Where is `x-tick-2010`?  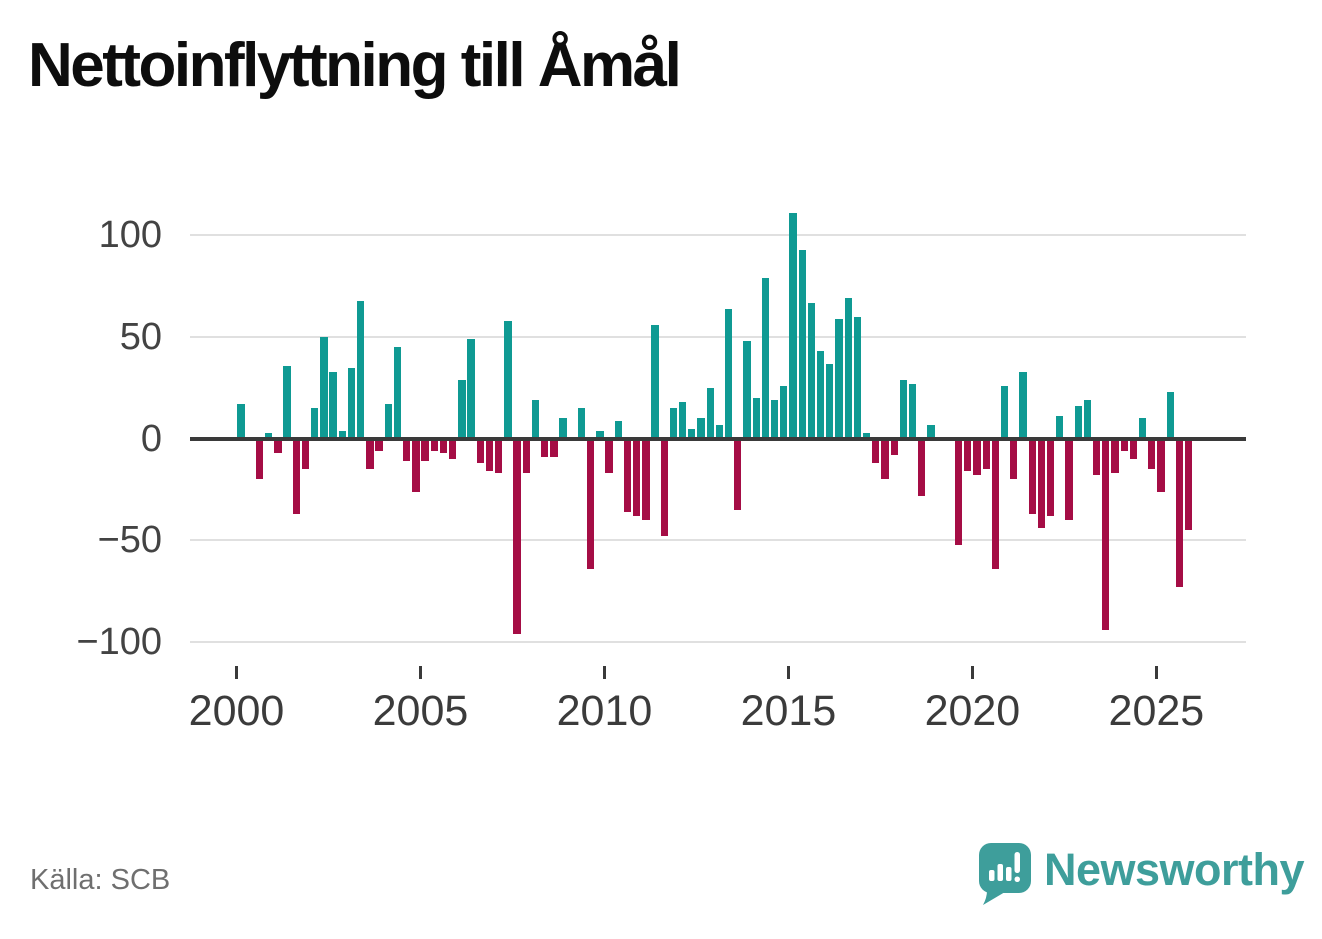 x-tick-2010 is located at coordinates (604, 672).